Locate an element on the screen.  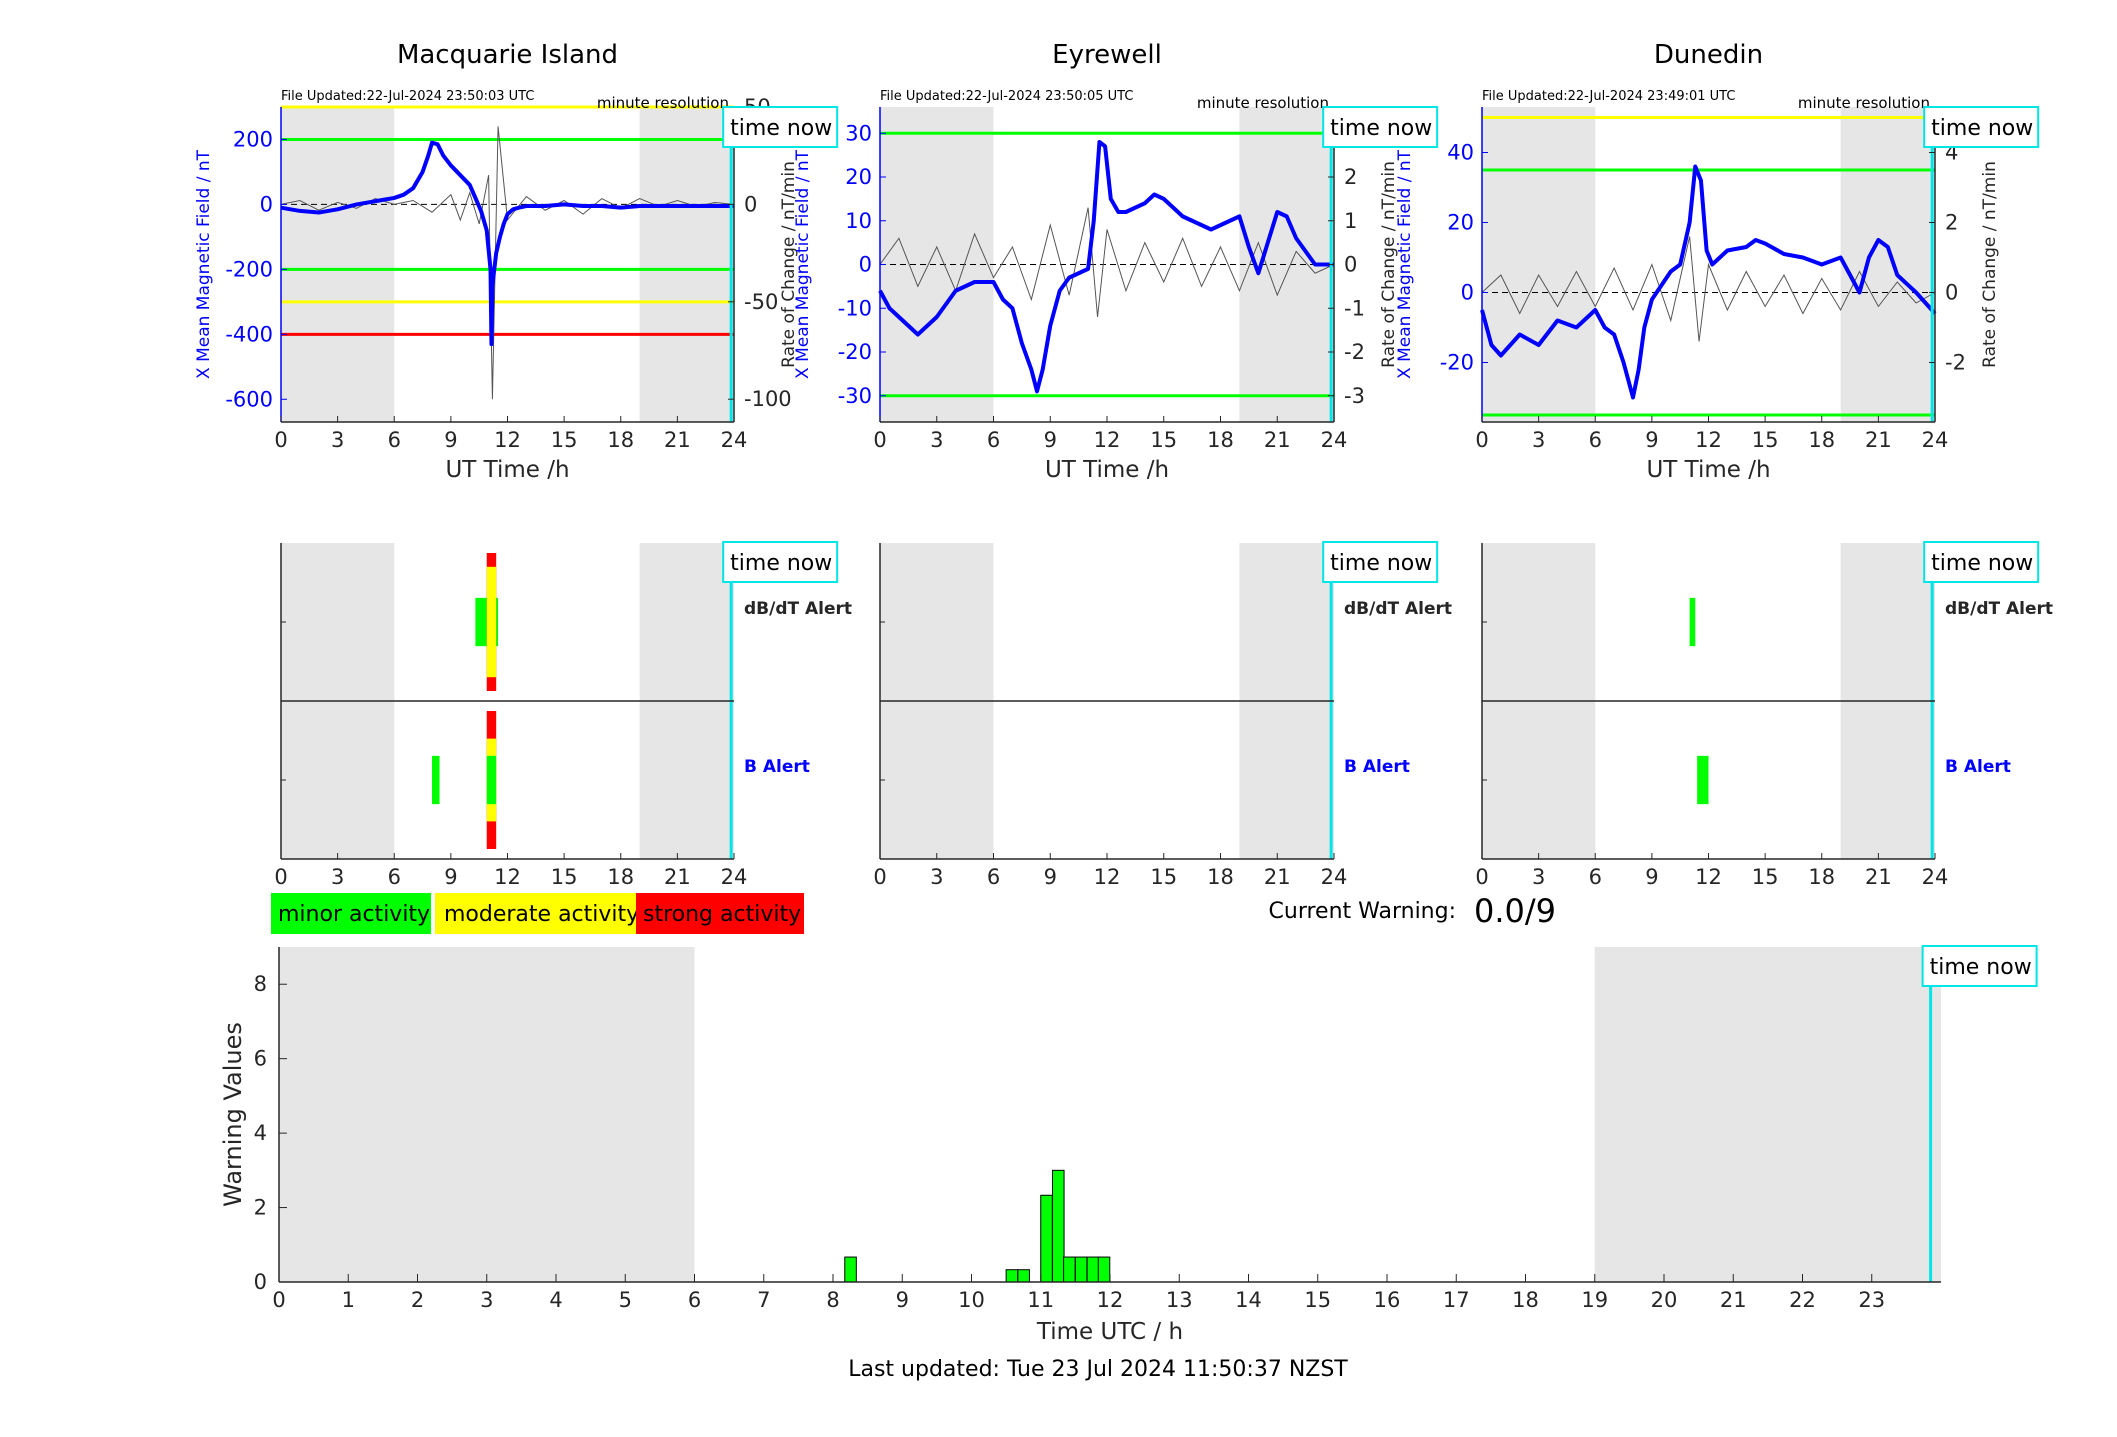
legend-strong-swatch is located at coordinates (720, 913).